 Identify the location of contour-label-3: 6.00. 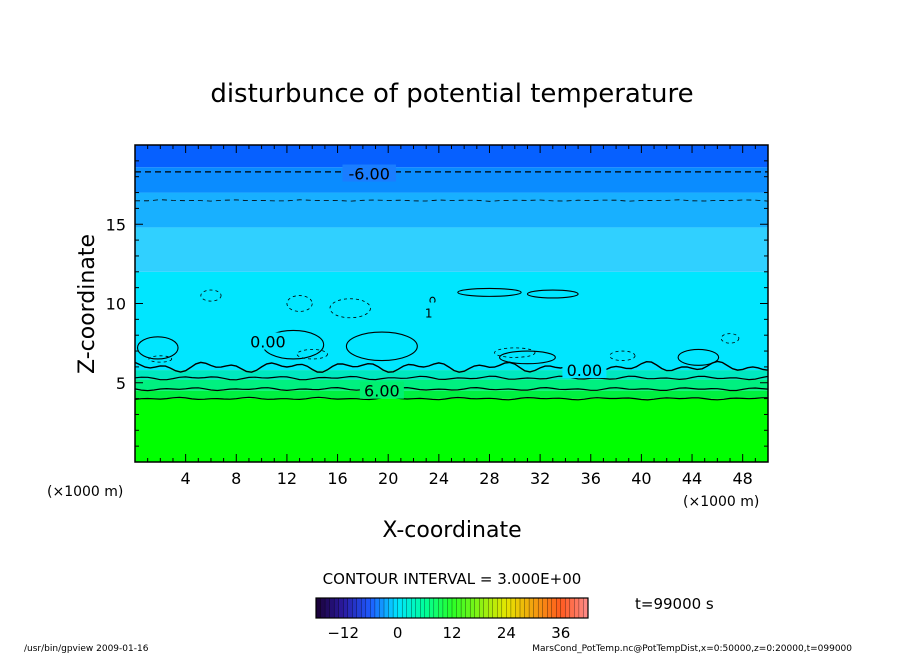
(382, 391).